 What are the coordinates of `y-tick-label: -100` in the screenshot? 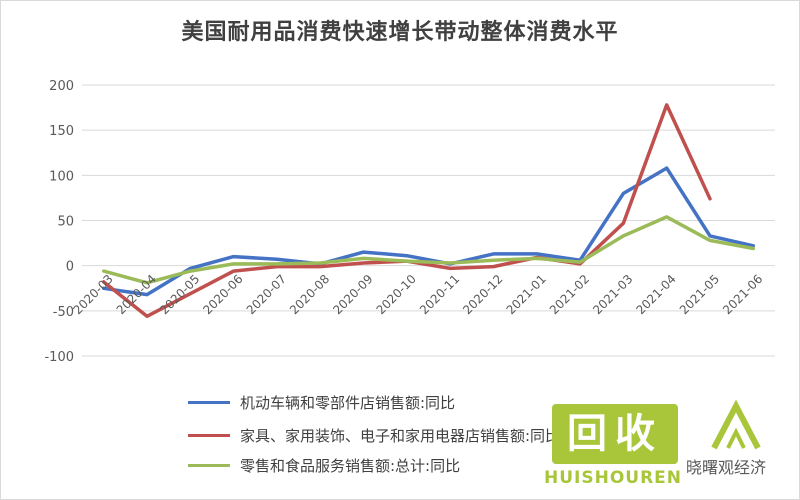 It's located at (59, 357).